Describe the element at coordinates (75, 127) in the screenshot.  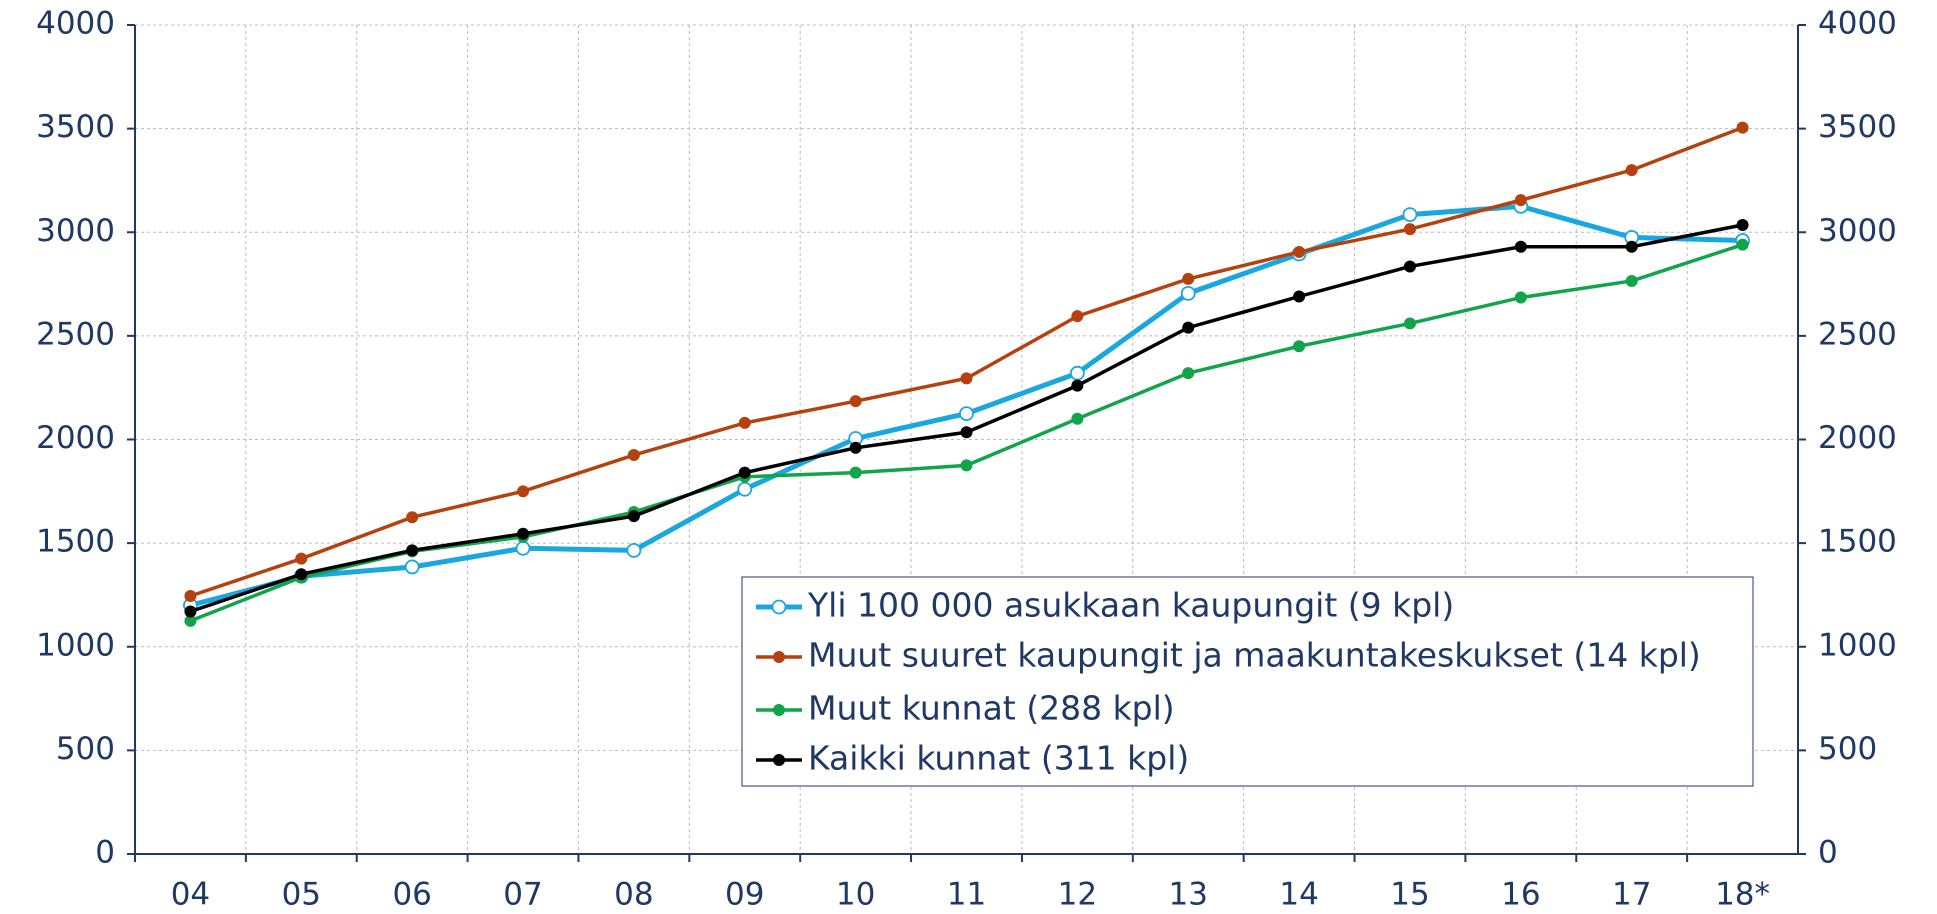
I see `y-tick-label: 3500` at that location.